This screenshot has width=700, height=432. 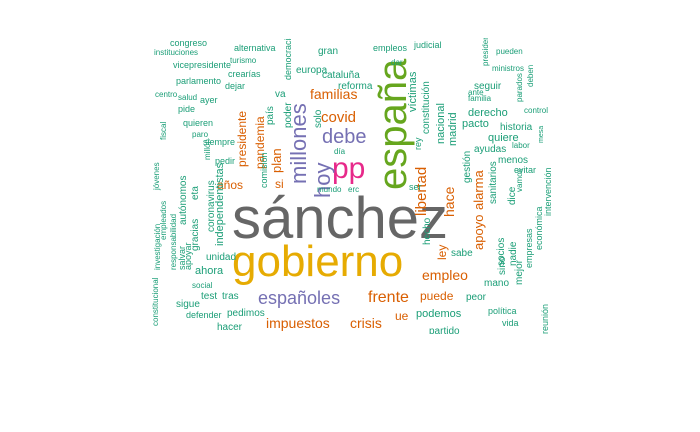 What do you see at coordinates (493, 182) in the screenshot?
I see `word-cloud-word: sanitarios` at bounding box center [493, 182].